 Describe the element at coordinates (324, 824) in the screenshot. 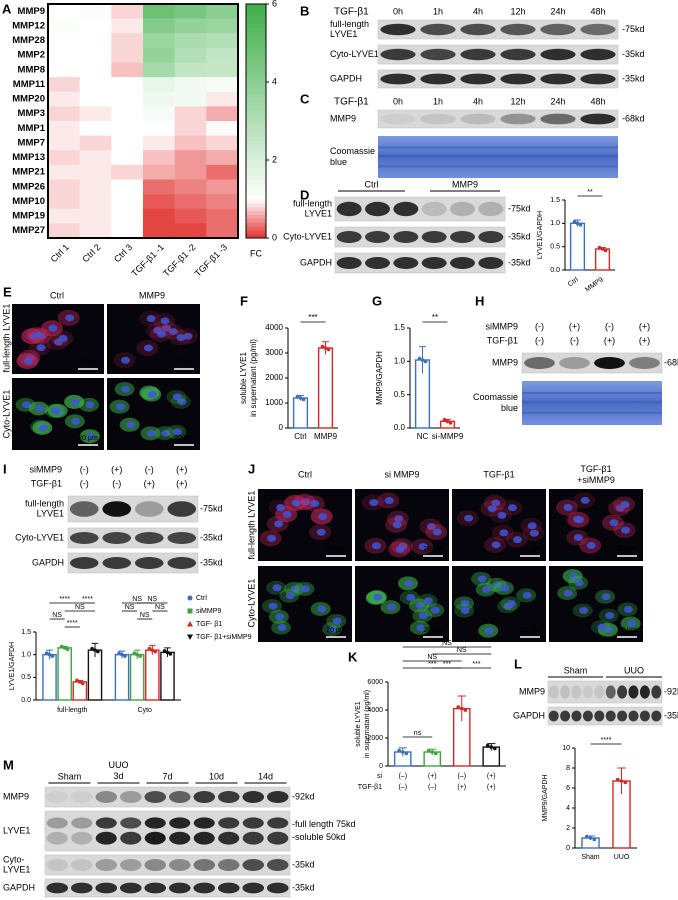

I see `blot-size: -full length 75kd` at that location.